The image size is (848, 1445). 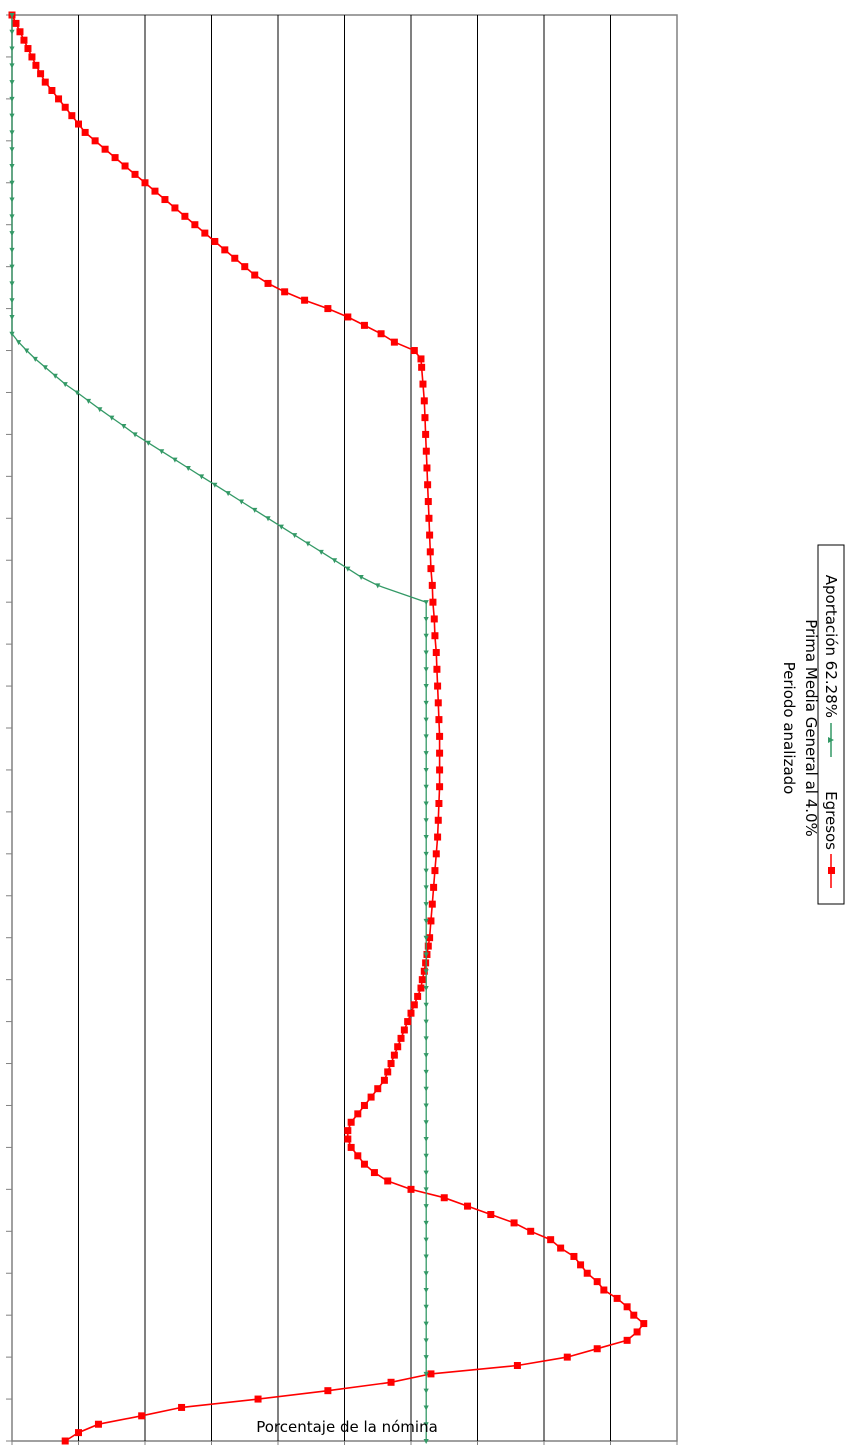 I want to click on legend: Egresos Aportación 62.28%, so click(x=831, y=724).